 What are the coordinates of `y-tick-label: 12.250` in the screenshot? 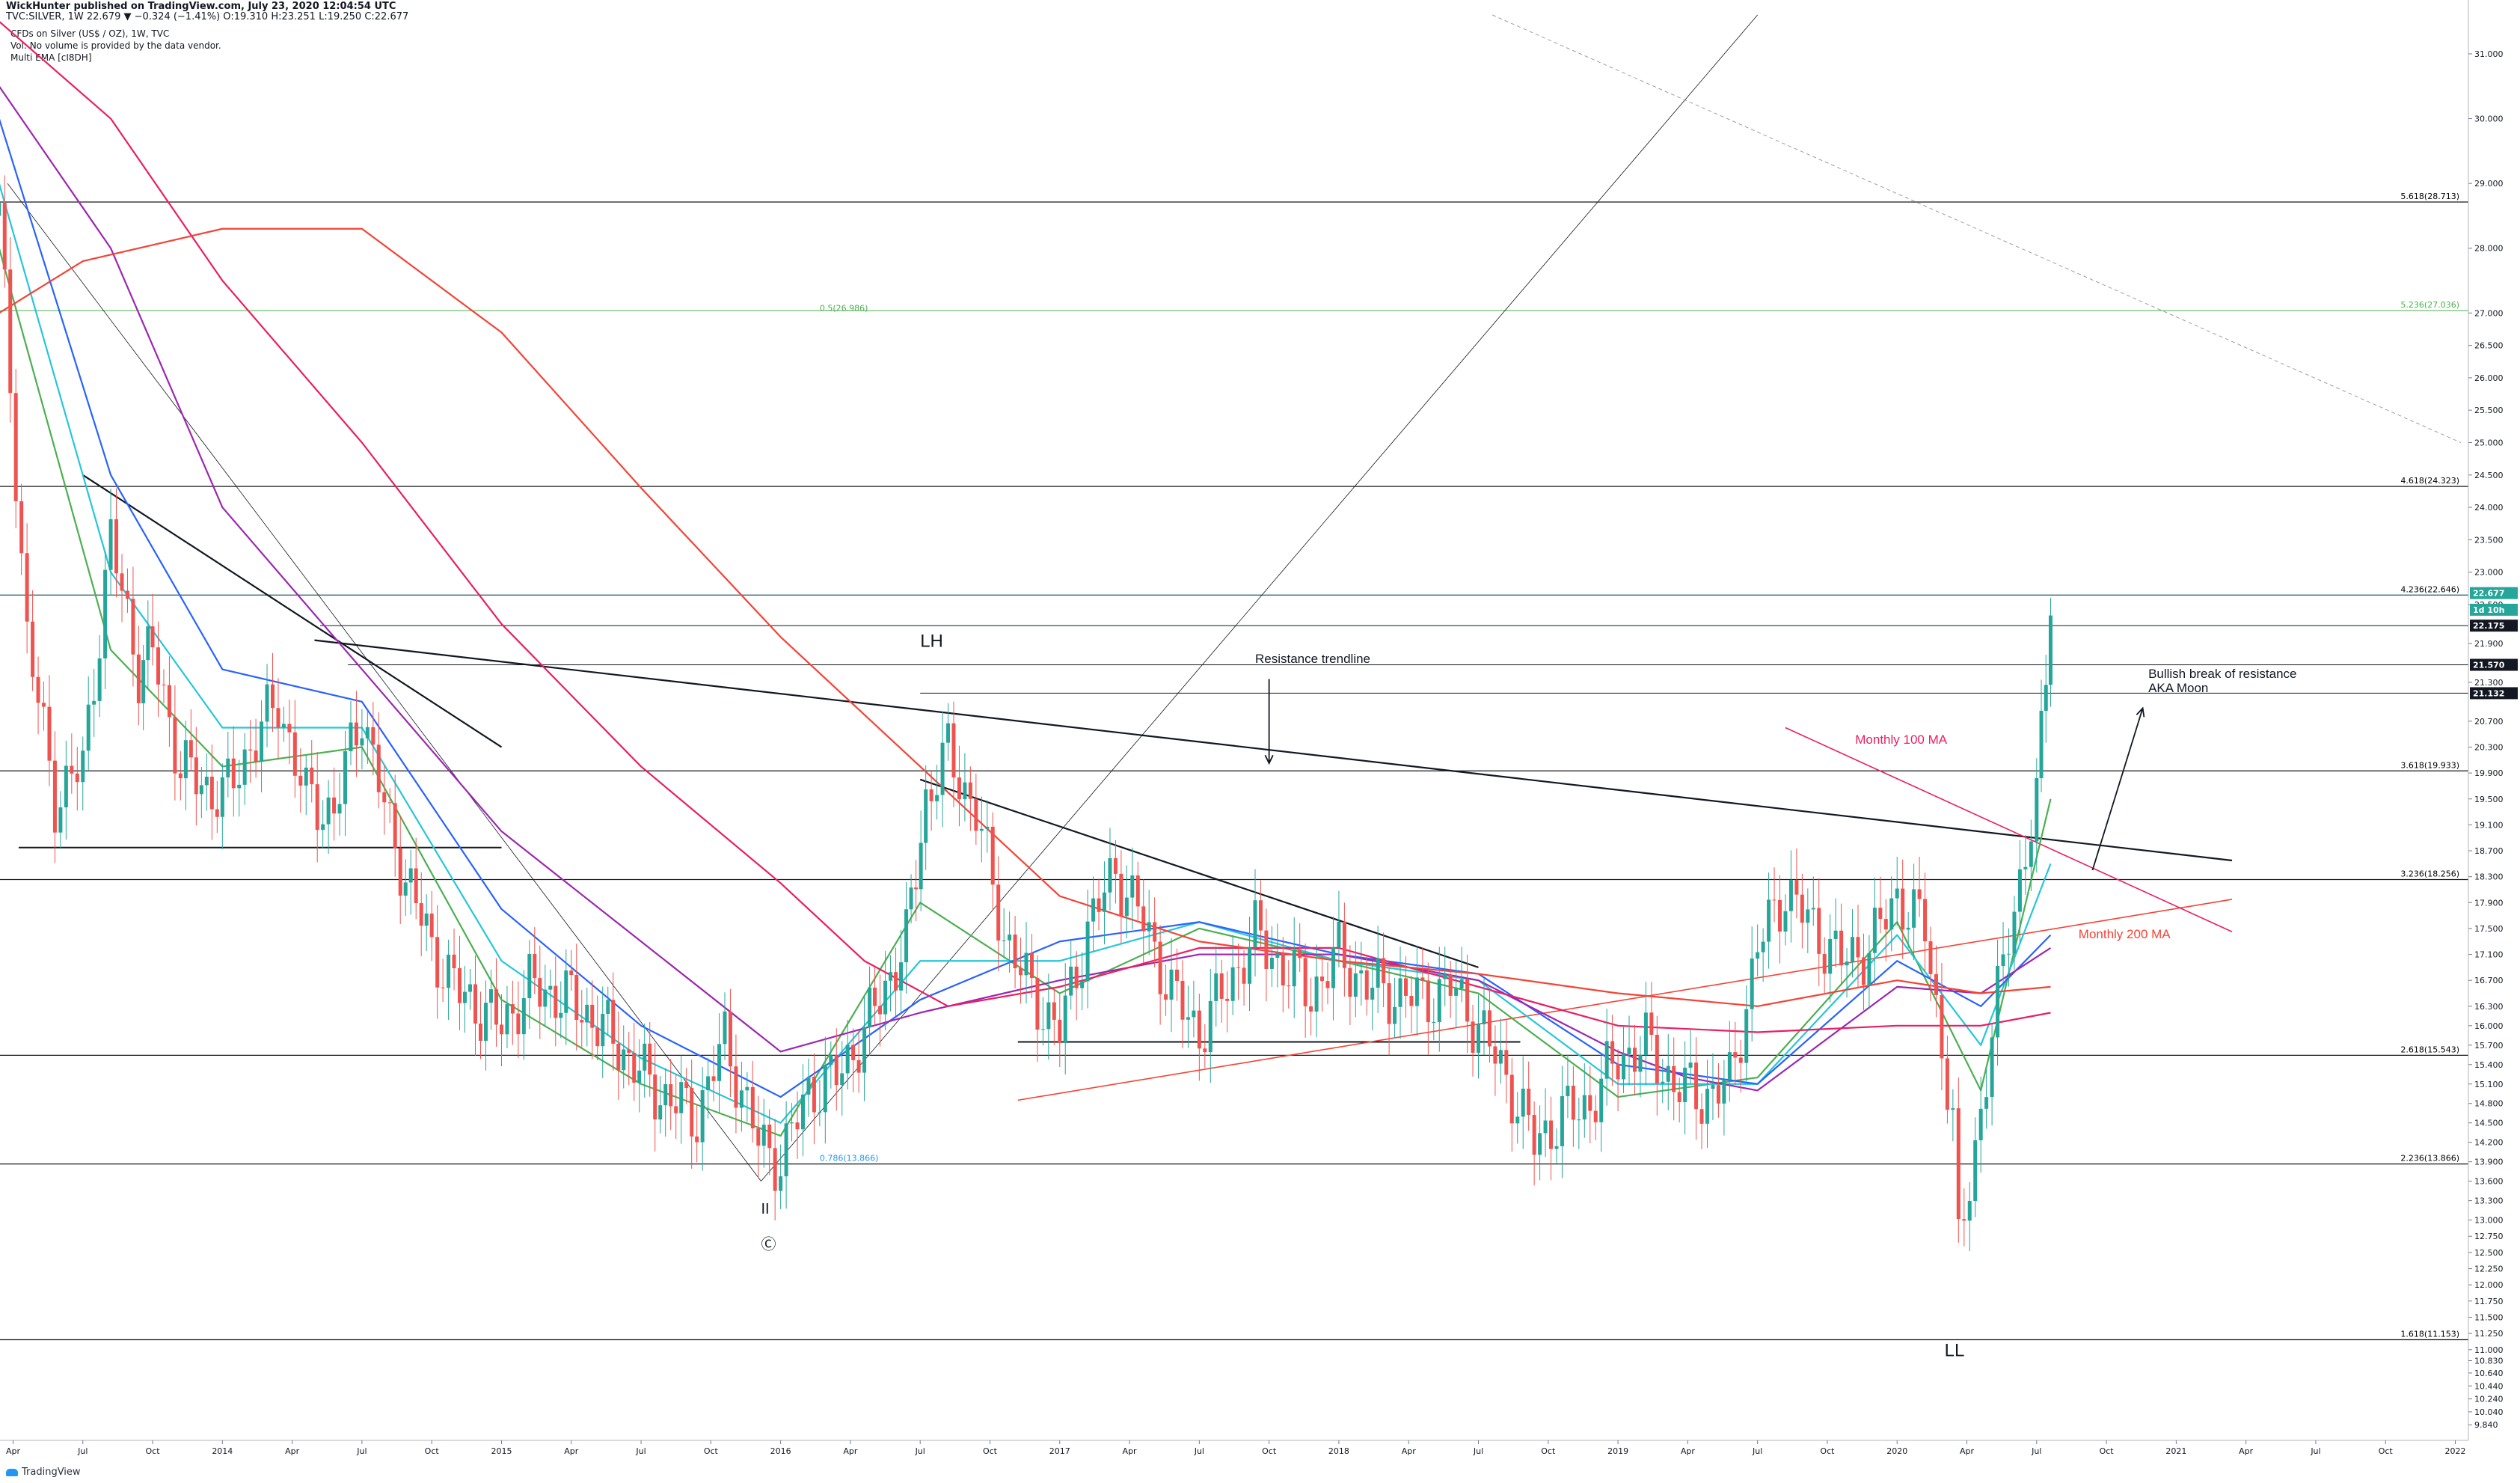 It's located at (2489, 1269).